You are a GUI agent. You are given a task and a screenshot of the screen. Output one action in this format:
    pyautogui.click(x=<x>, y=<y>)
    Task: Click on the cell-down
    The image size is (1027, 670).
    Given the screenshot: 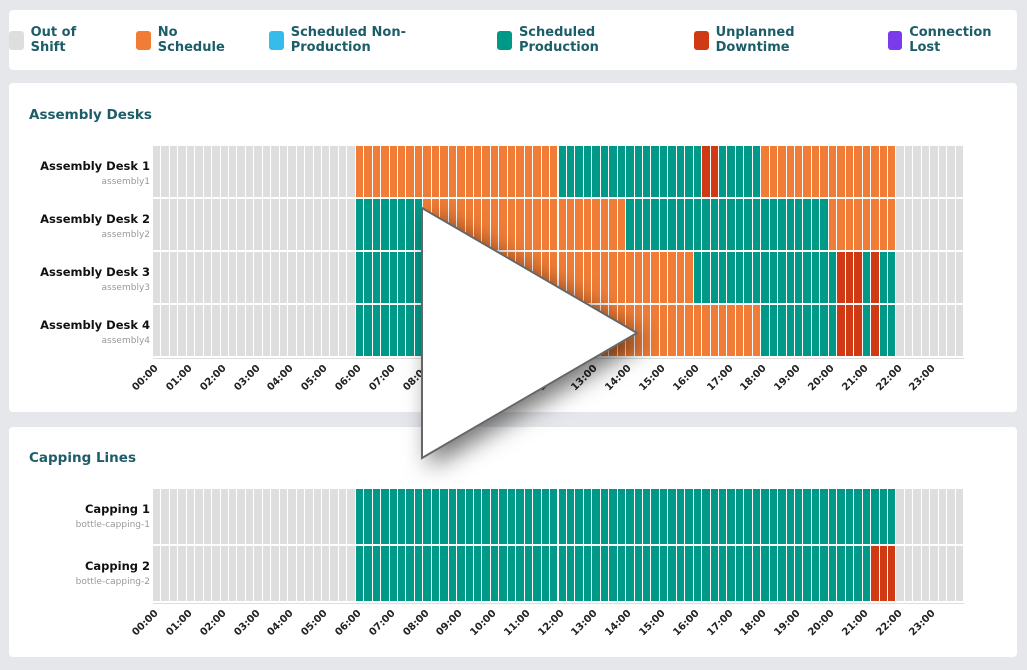 What is the action you would take?
    pyautogui.click(x=875, y=330)
    